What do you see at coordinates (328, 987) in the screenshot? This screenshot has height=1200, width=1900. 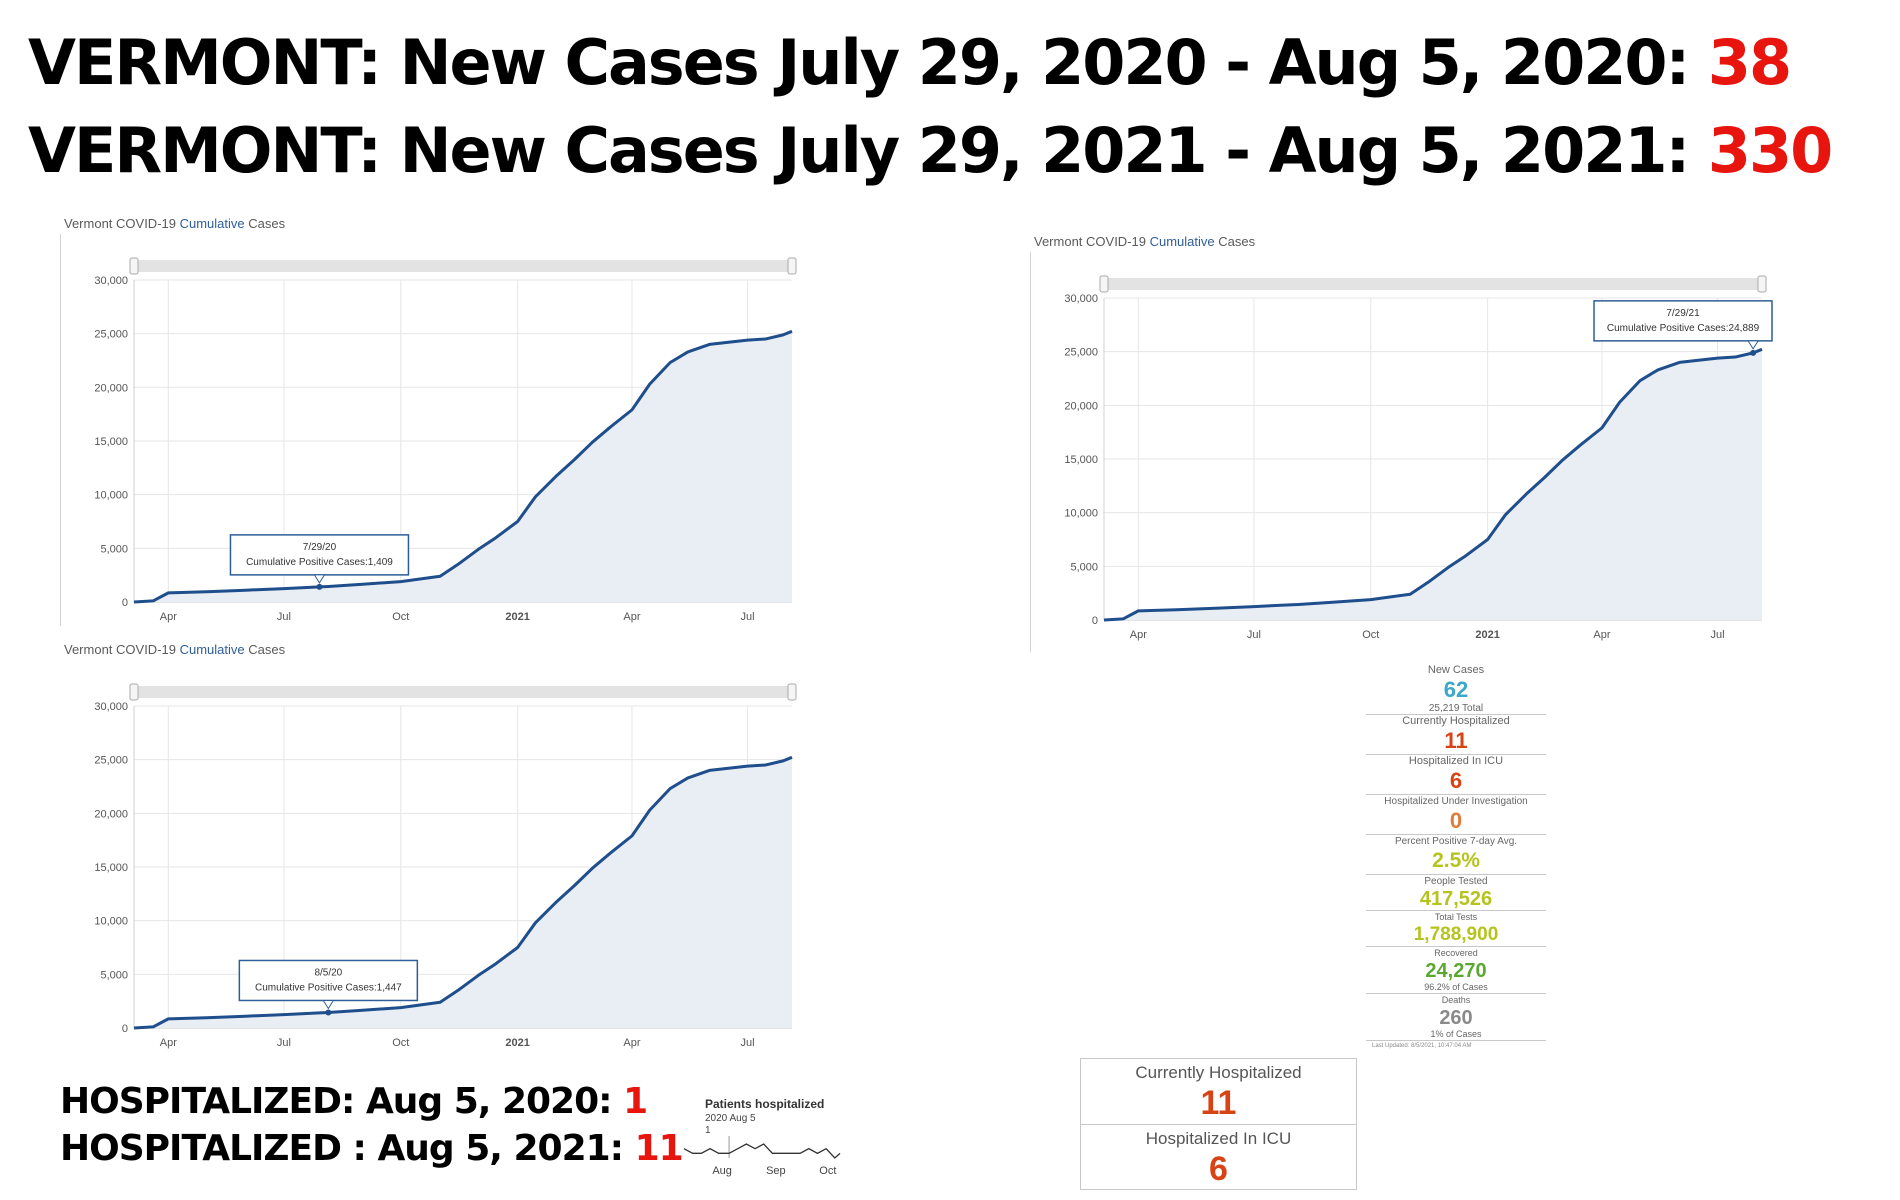 I see `tooltip-value: Cumulative Positive Cases:1,447` at bounding box center [328, 987].